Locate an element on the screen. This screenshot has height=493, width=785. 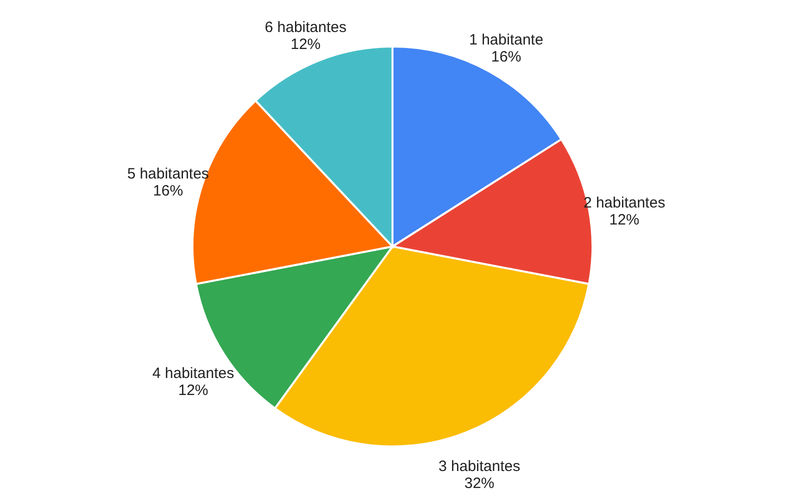
slice-label: 4 habitantes is located at coordinates (193, 373).